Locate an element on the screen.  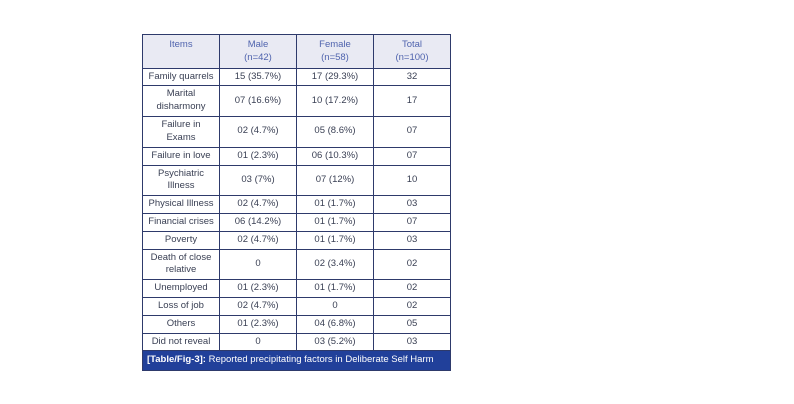
item-cell: Death of close relative is located at coordinates (181, 264).